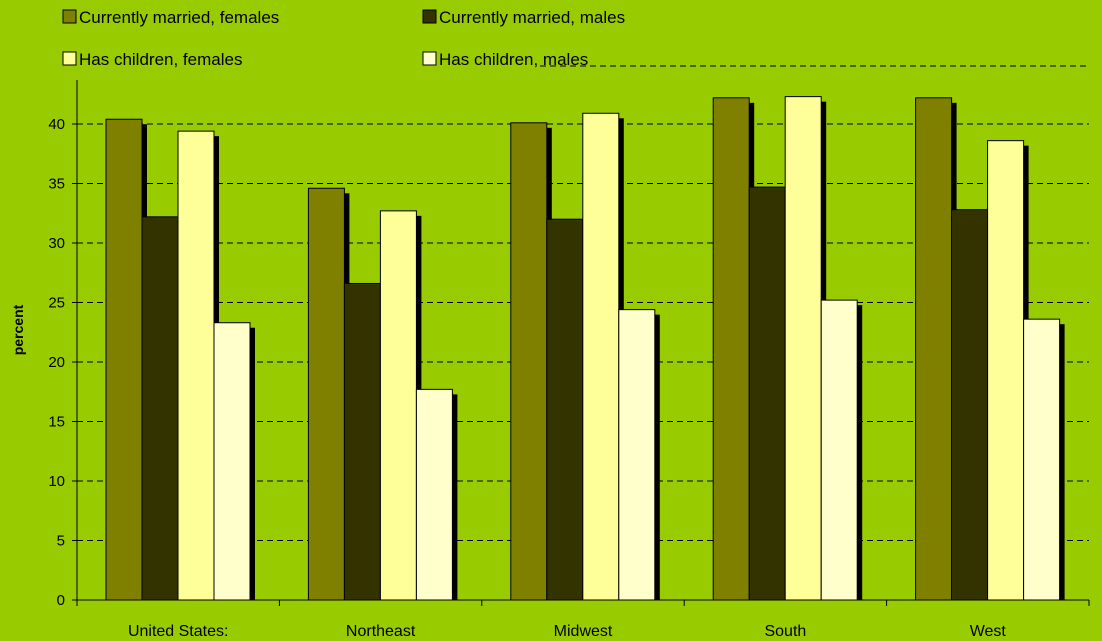  I want to click on x-category-label: West, so click(988, 631).